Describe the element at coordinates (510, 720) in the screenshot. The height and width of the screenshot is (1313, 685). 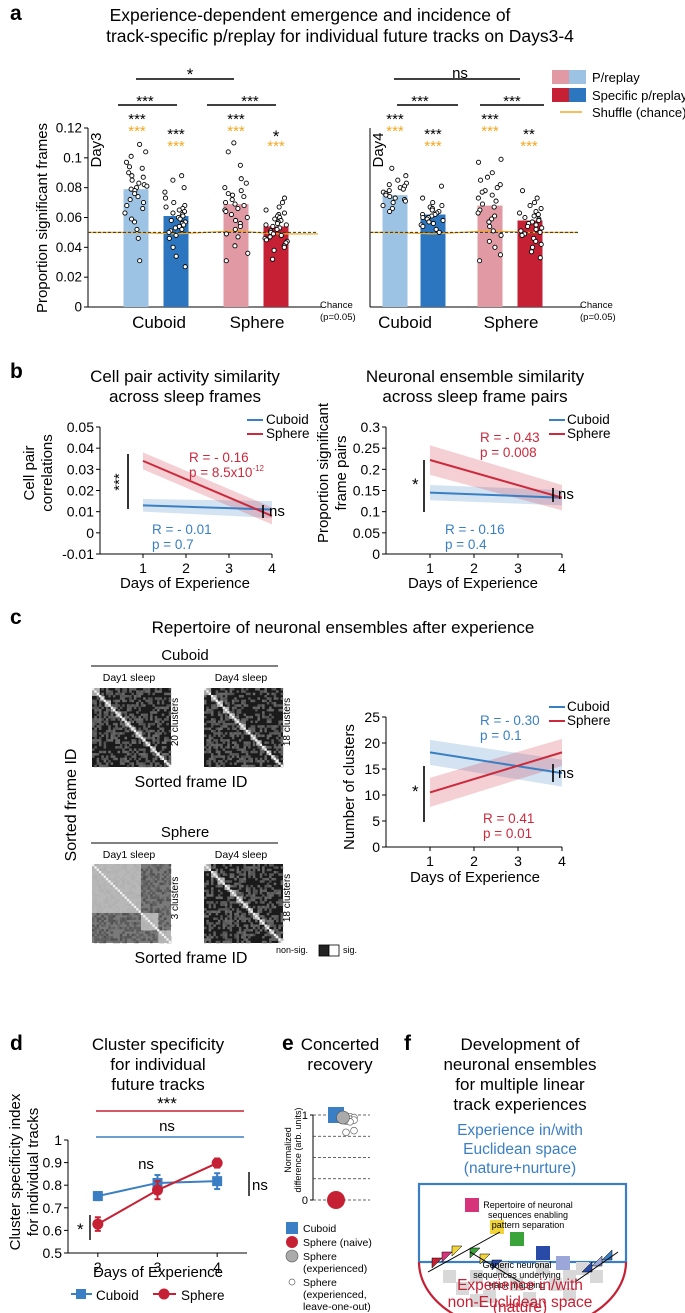
I see `c-chart-cuboid-r: R = - 0.30` at that location.